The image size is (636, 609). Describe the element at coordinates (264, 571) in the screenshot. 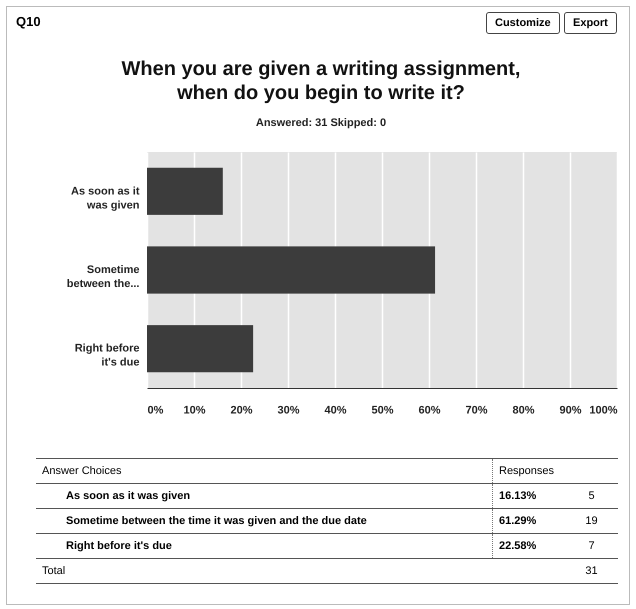

I see `text: Total` at that location.